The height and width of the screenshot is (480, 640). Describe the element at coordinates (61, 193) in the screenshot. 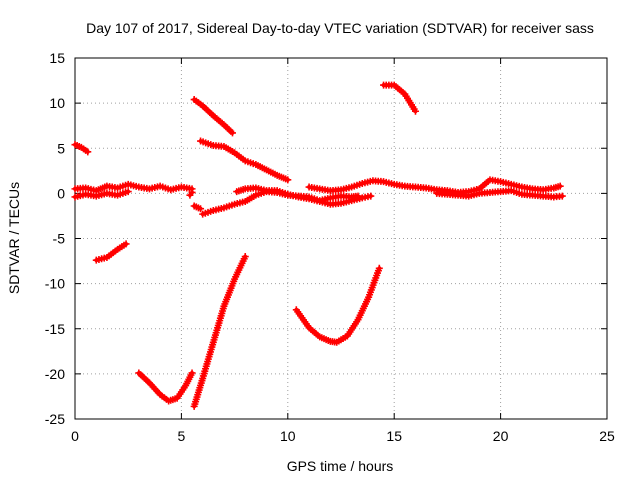

I see `y-tick-label: 0` at that location.